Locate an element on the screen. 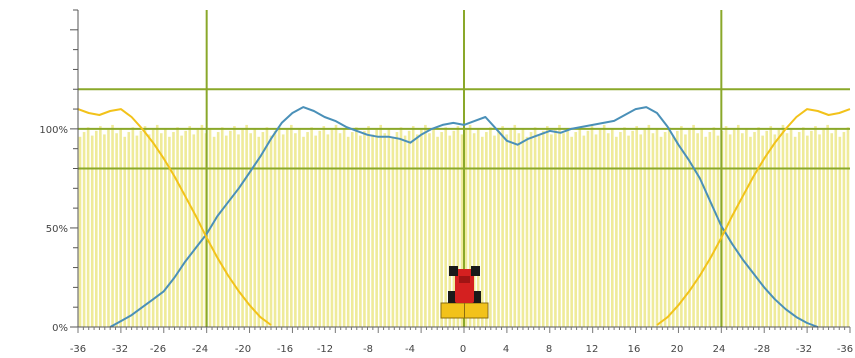  x-tick-label: 8 is located at coordinates (549, 349).